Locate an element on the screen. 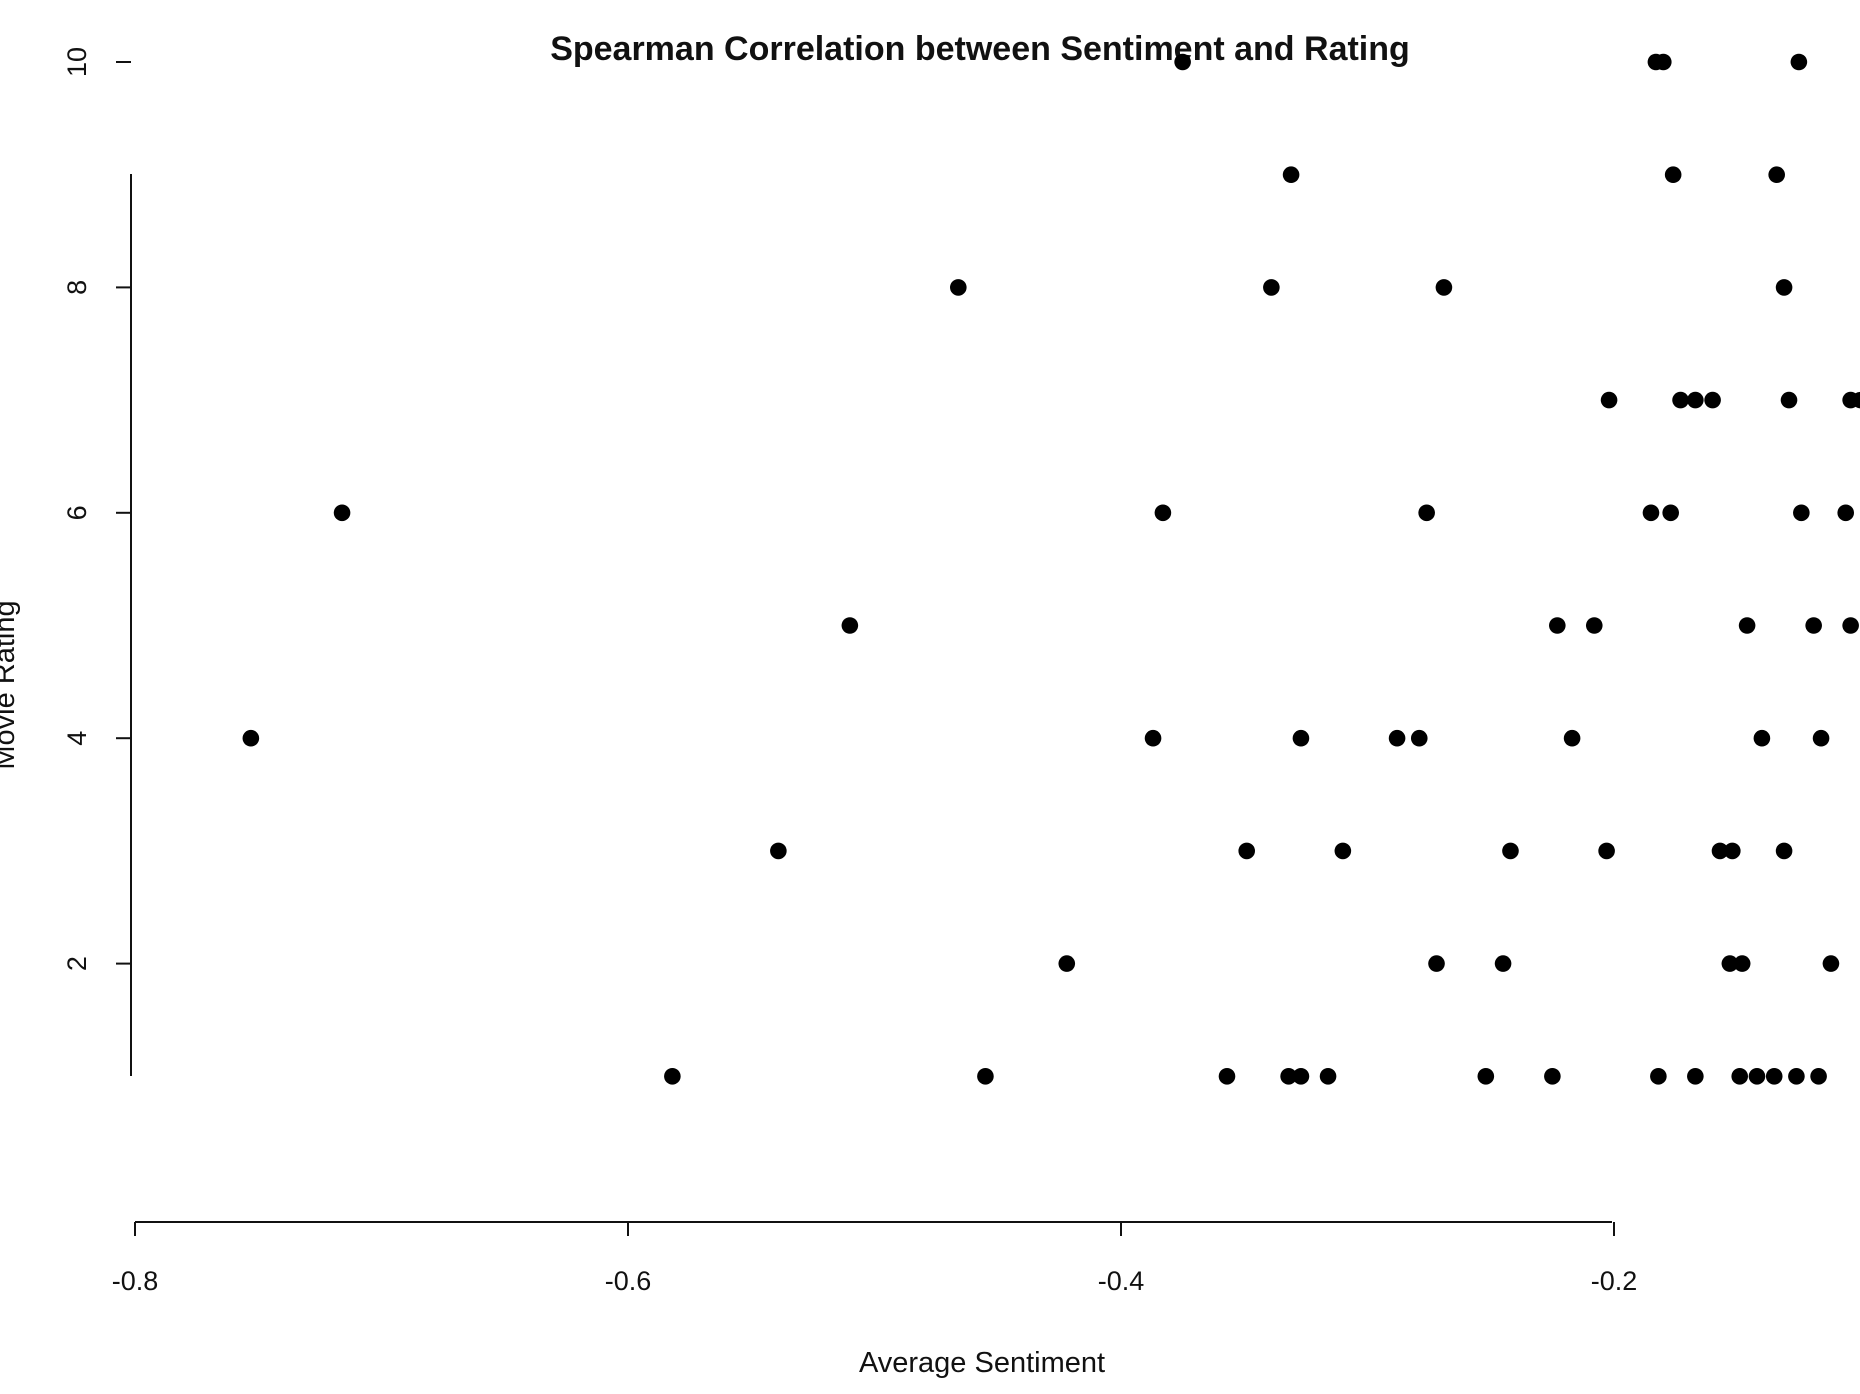 The image size is (1860, 1394). x-tick-label: -0.2 is located at coordinates (1614, 1281).